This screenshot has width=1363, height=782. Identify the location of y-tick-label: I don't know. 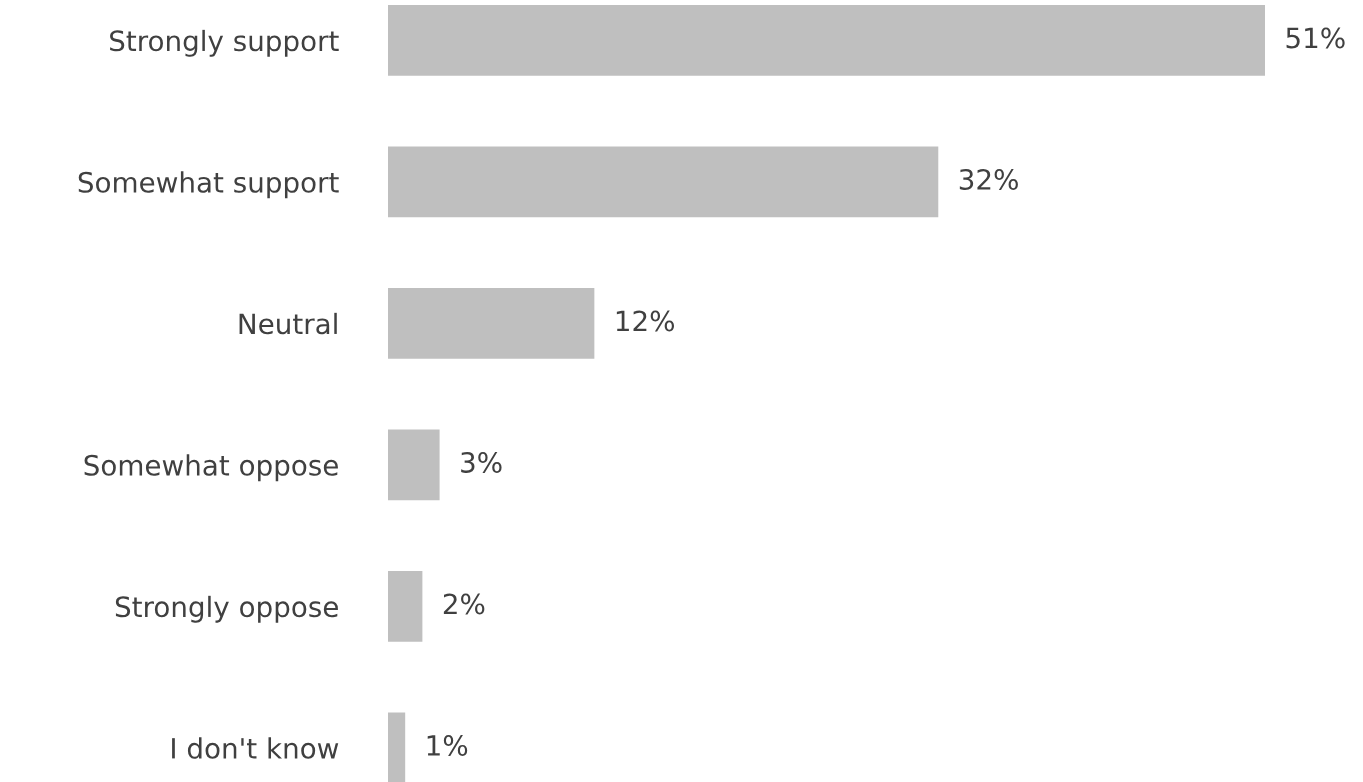
(255, 748).